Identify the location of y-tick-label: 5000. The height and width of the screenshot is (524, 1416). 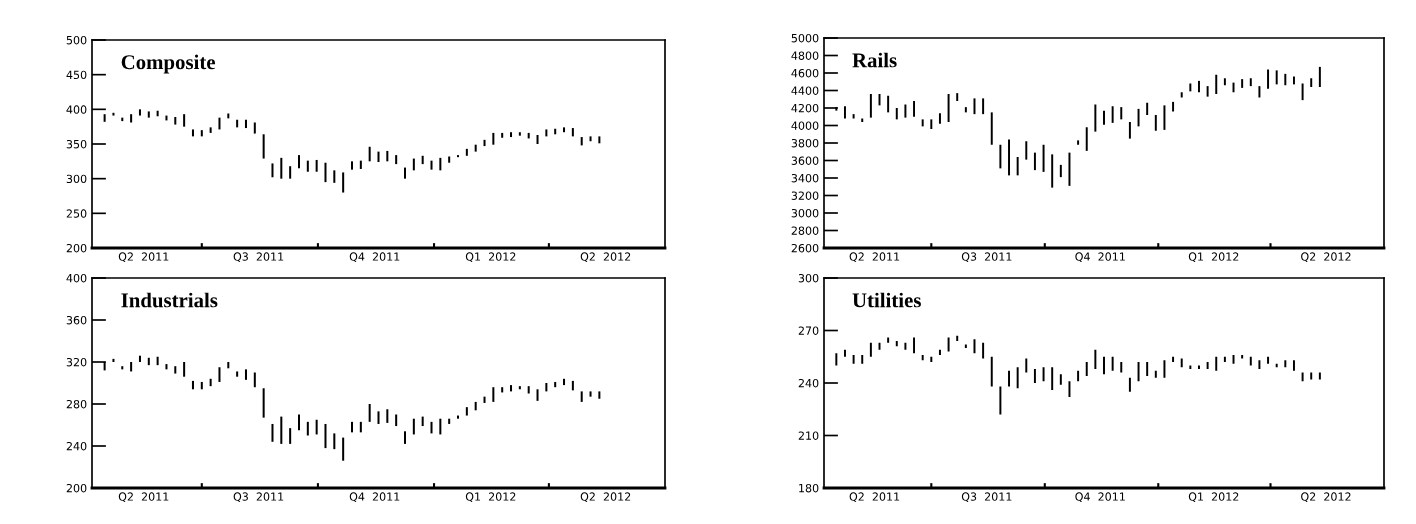
(805, 38).